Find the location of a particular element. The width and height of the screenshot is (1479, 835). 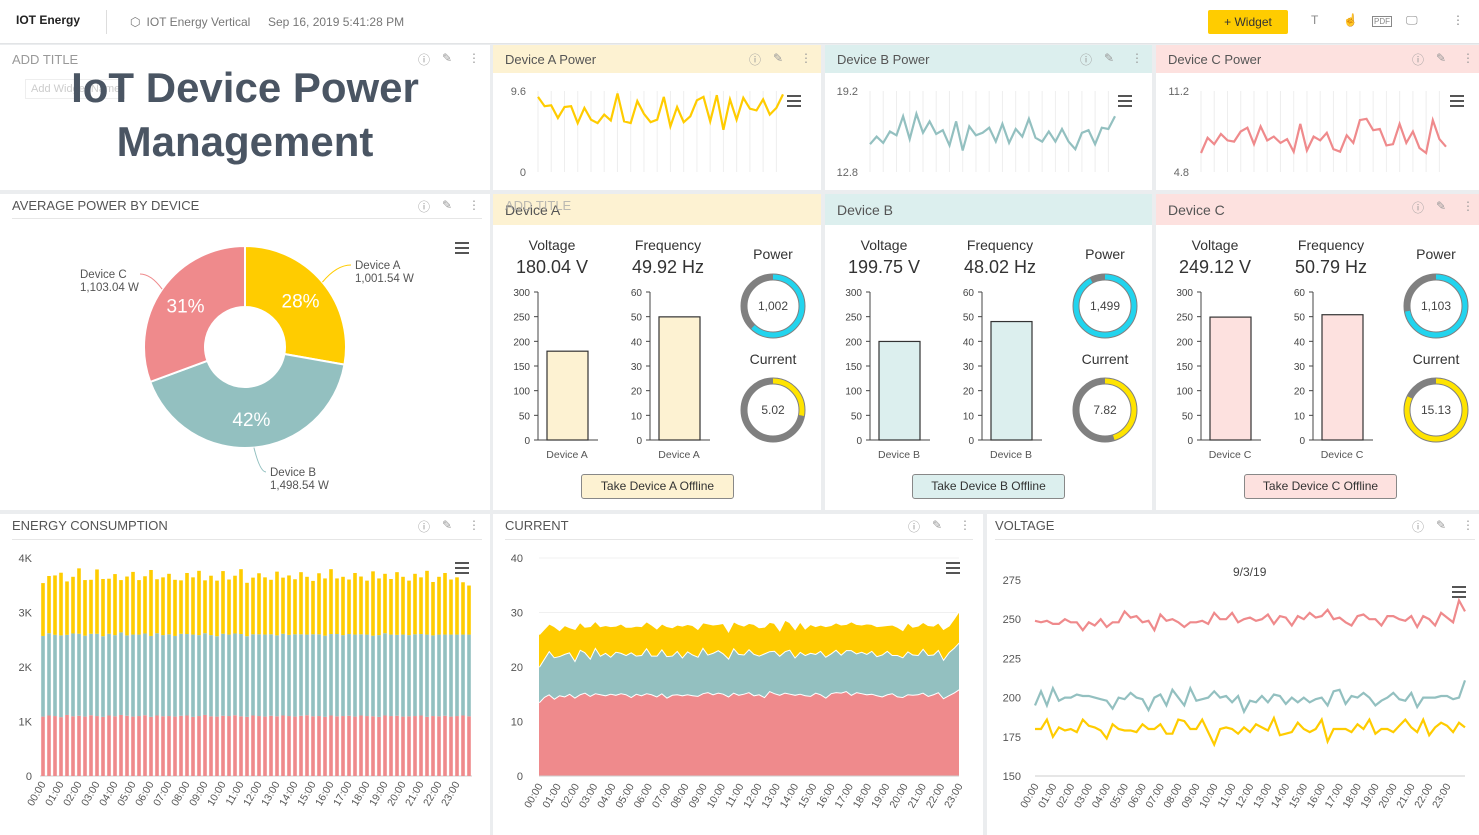

voltage-line-device-c is located at coordinates (1250, 615).